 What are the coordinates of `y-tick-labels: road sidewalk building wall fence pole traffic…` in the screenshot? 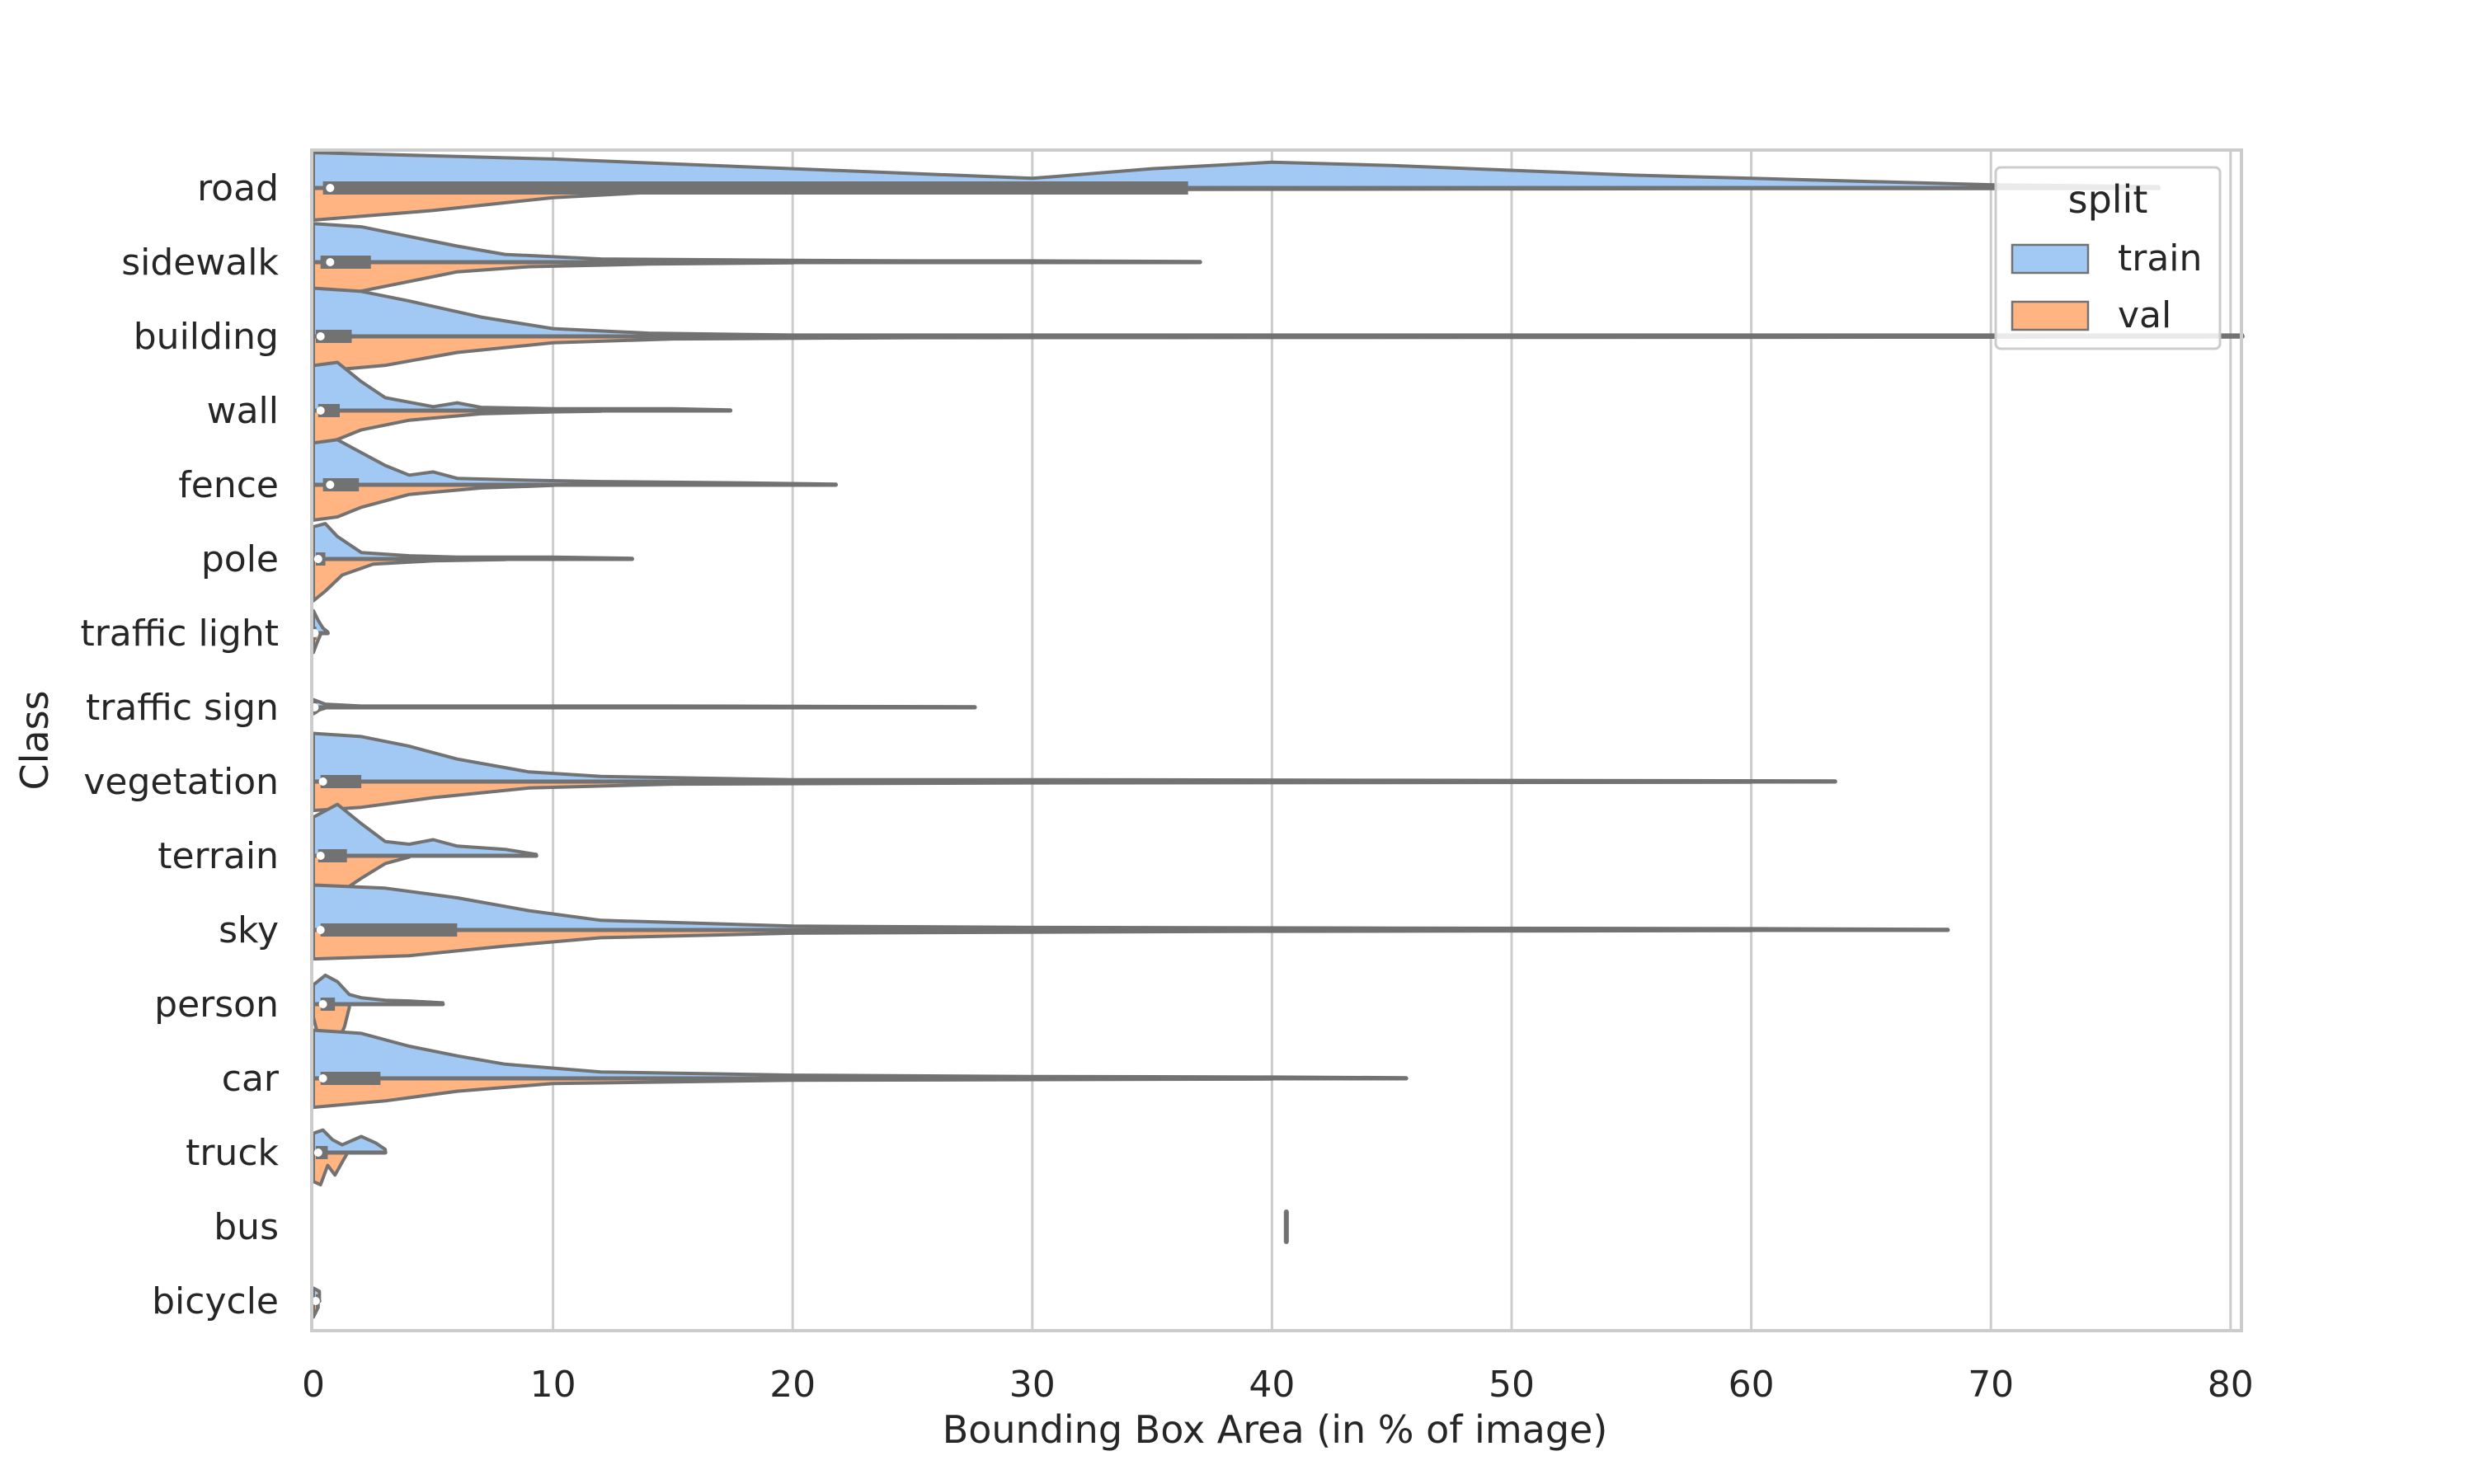 It's located at (179, 744).